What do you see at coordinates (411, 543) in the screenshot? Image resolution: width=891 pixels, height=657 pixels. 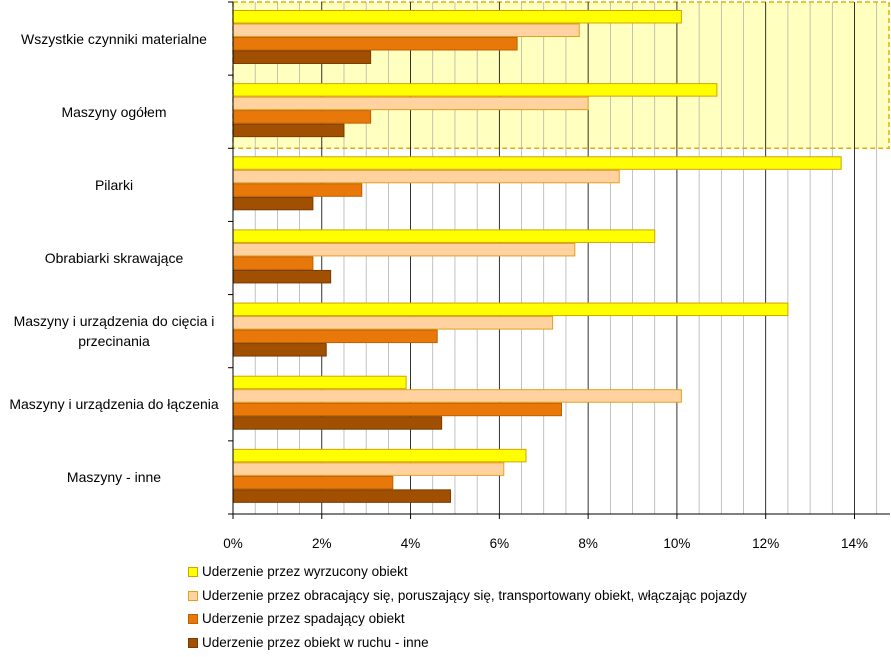 I see `x-tick-label: 4%` at bounding box center [411, 543].